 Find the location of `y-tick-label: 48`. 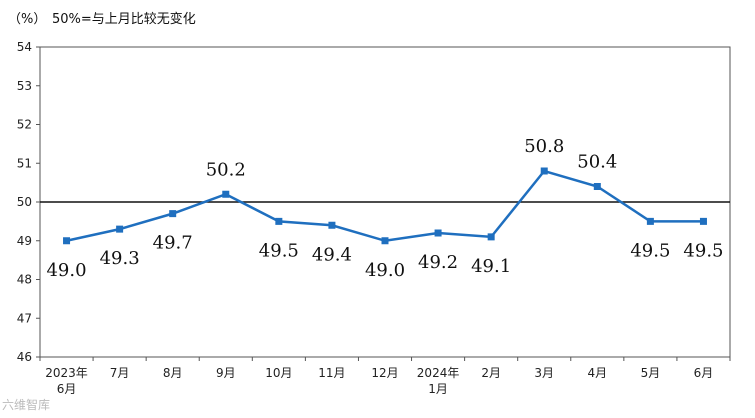

y-tick-label: 48 is located at coordinates (24, 280).